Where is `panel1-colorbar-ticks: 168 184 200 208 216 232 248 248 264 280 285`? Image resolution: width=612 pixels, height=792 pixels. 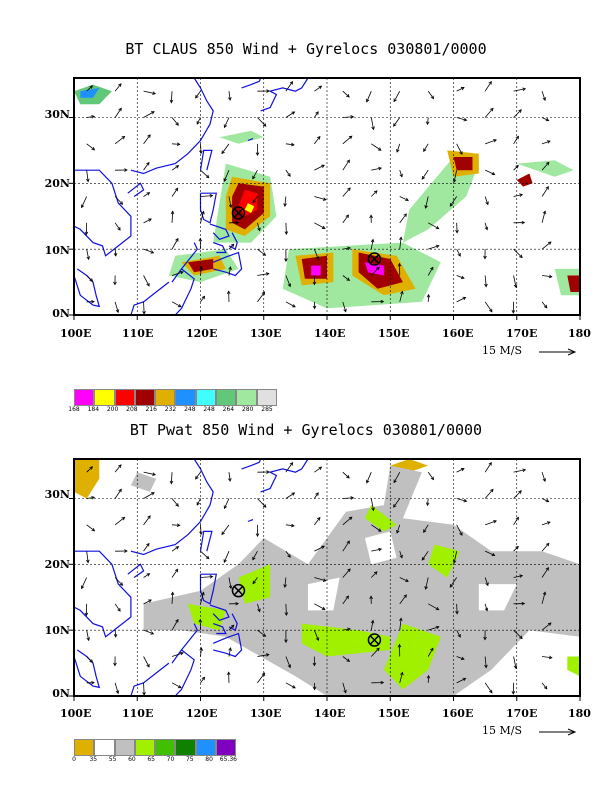 panel1-colorbar-ticks: 168 184 200 208 216 232 248 248 264 280 285 is located at coordinates (170, 411).